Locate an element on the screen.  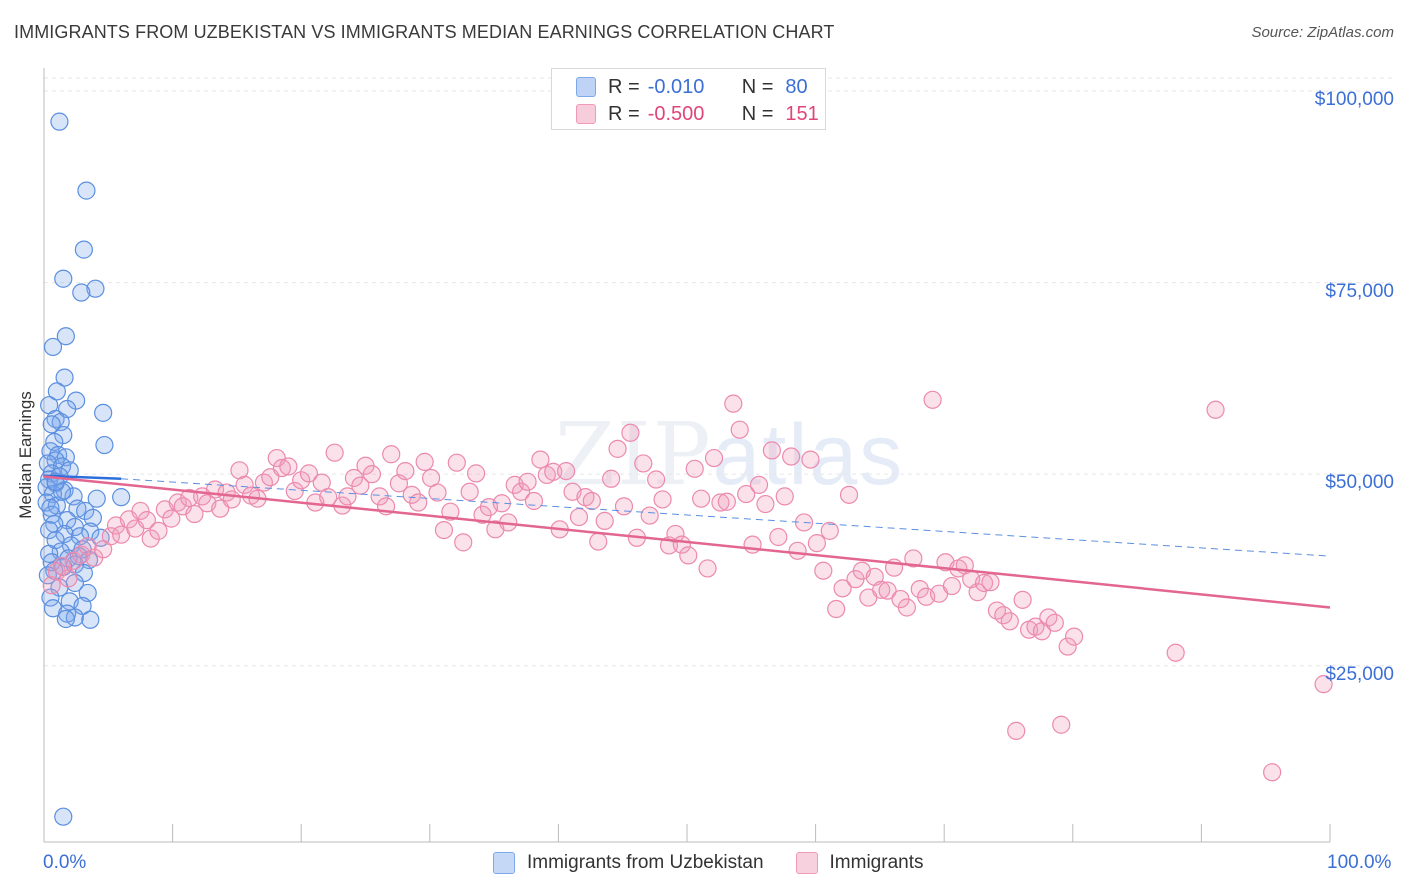
legend-row-uzbekistan: R = -0.010 N = 80 is located at coordinates (692, 87).